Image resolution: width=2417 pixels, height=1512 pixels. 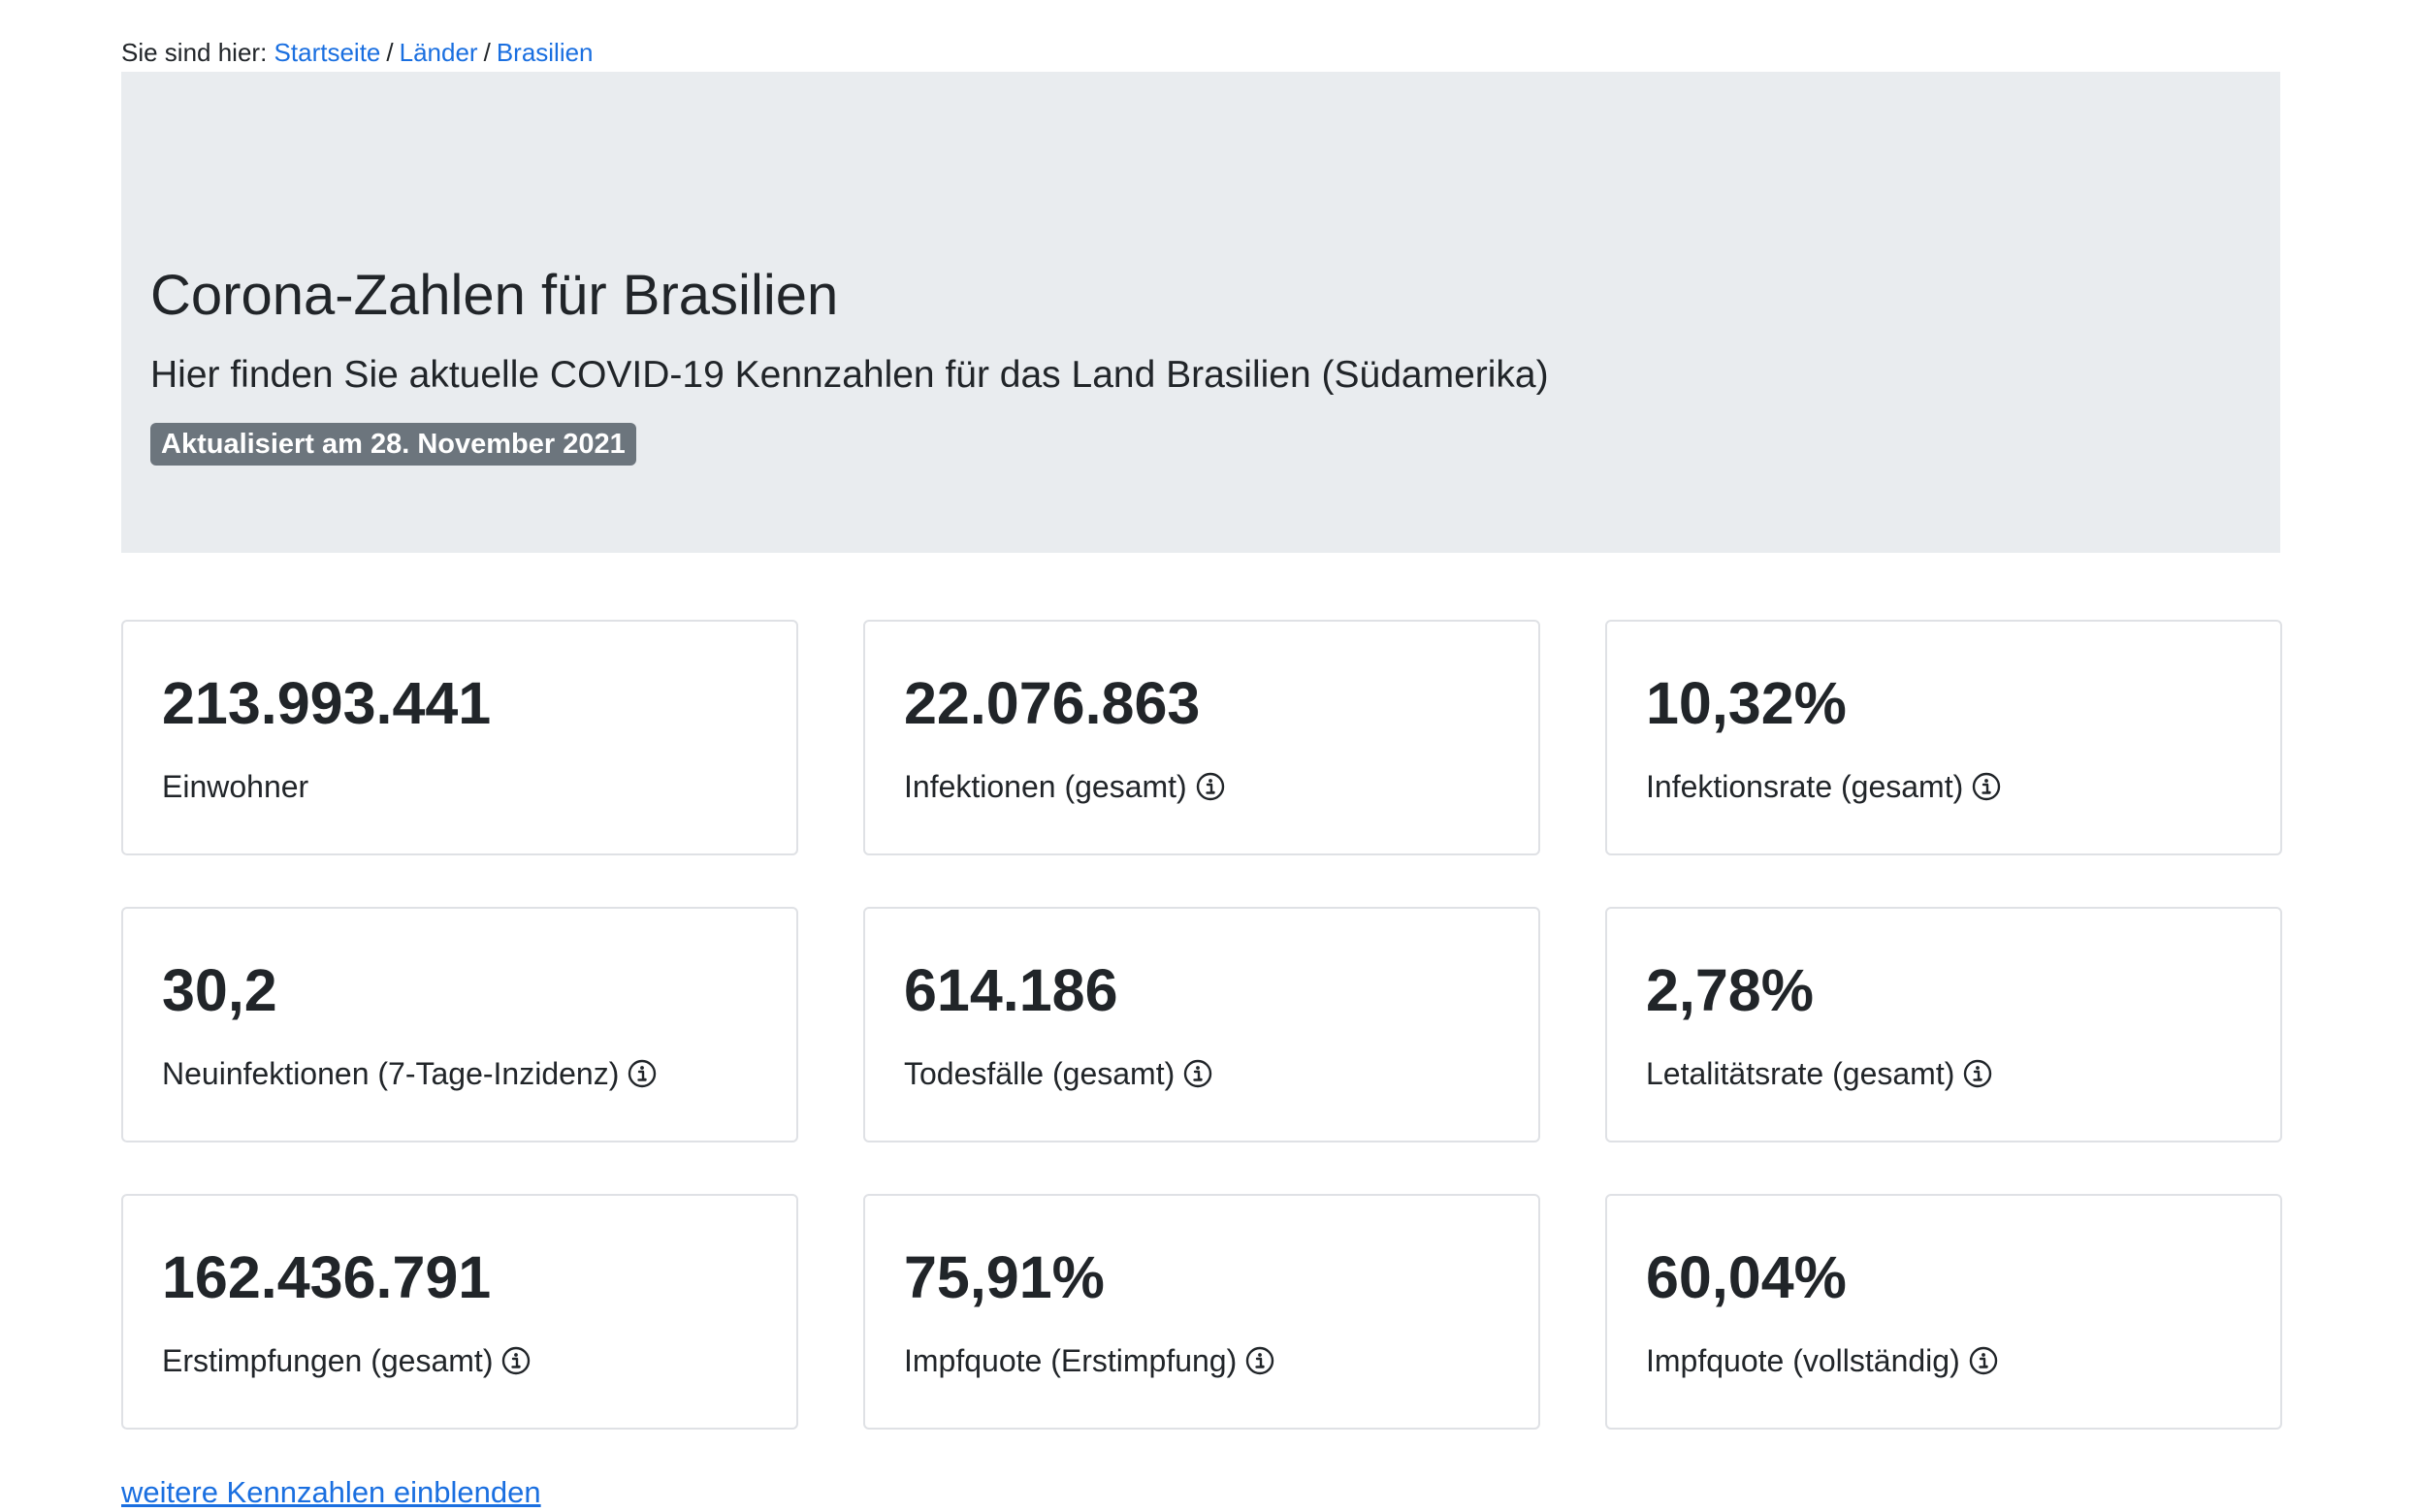 What do you see at coordinates (1747, 703) in the screenshot?
I see `stat-value: 10,32%` at bounding box center [1747, 703].